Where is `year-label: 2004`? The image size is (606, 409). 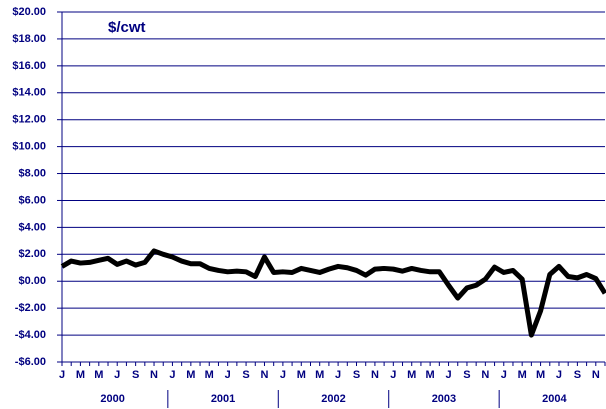 year-label: 2004 is located at coordinates (554, 399).